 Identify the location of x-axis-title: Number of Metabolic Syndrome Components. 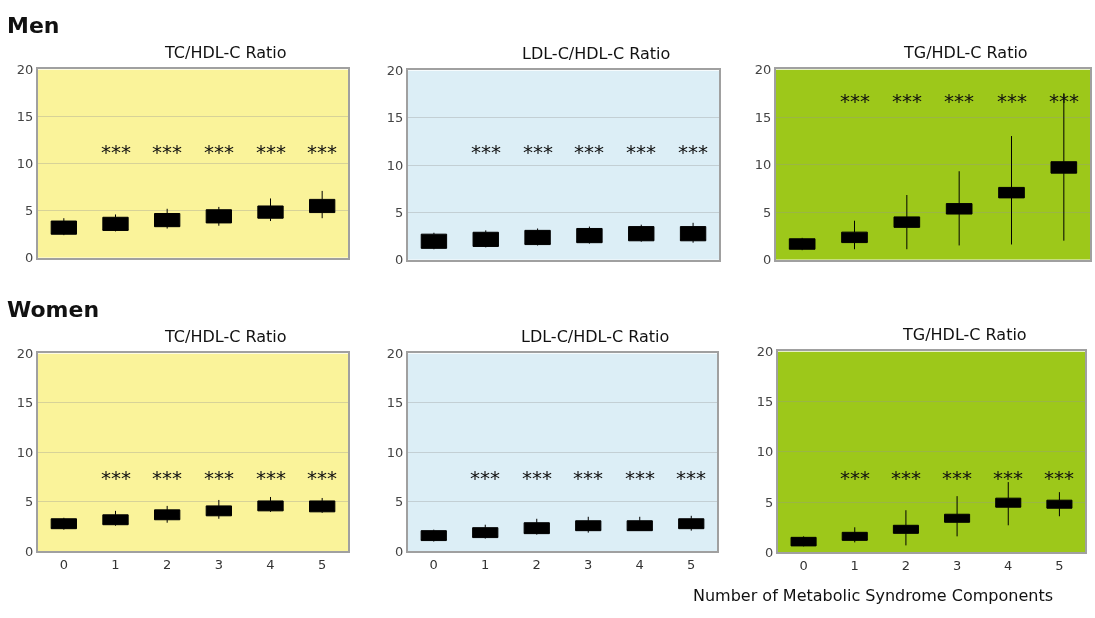
(873, 595).